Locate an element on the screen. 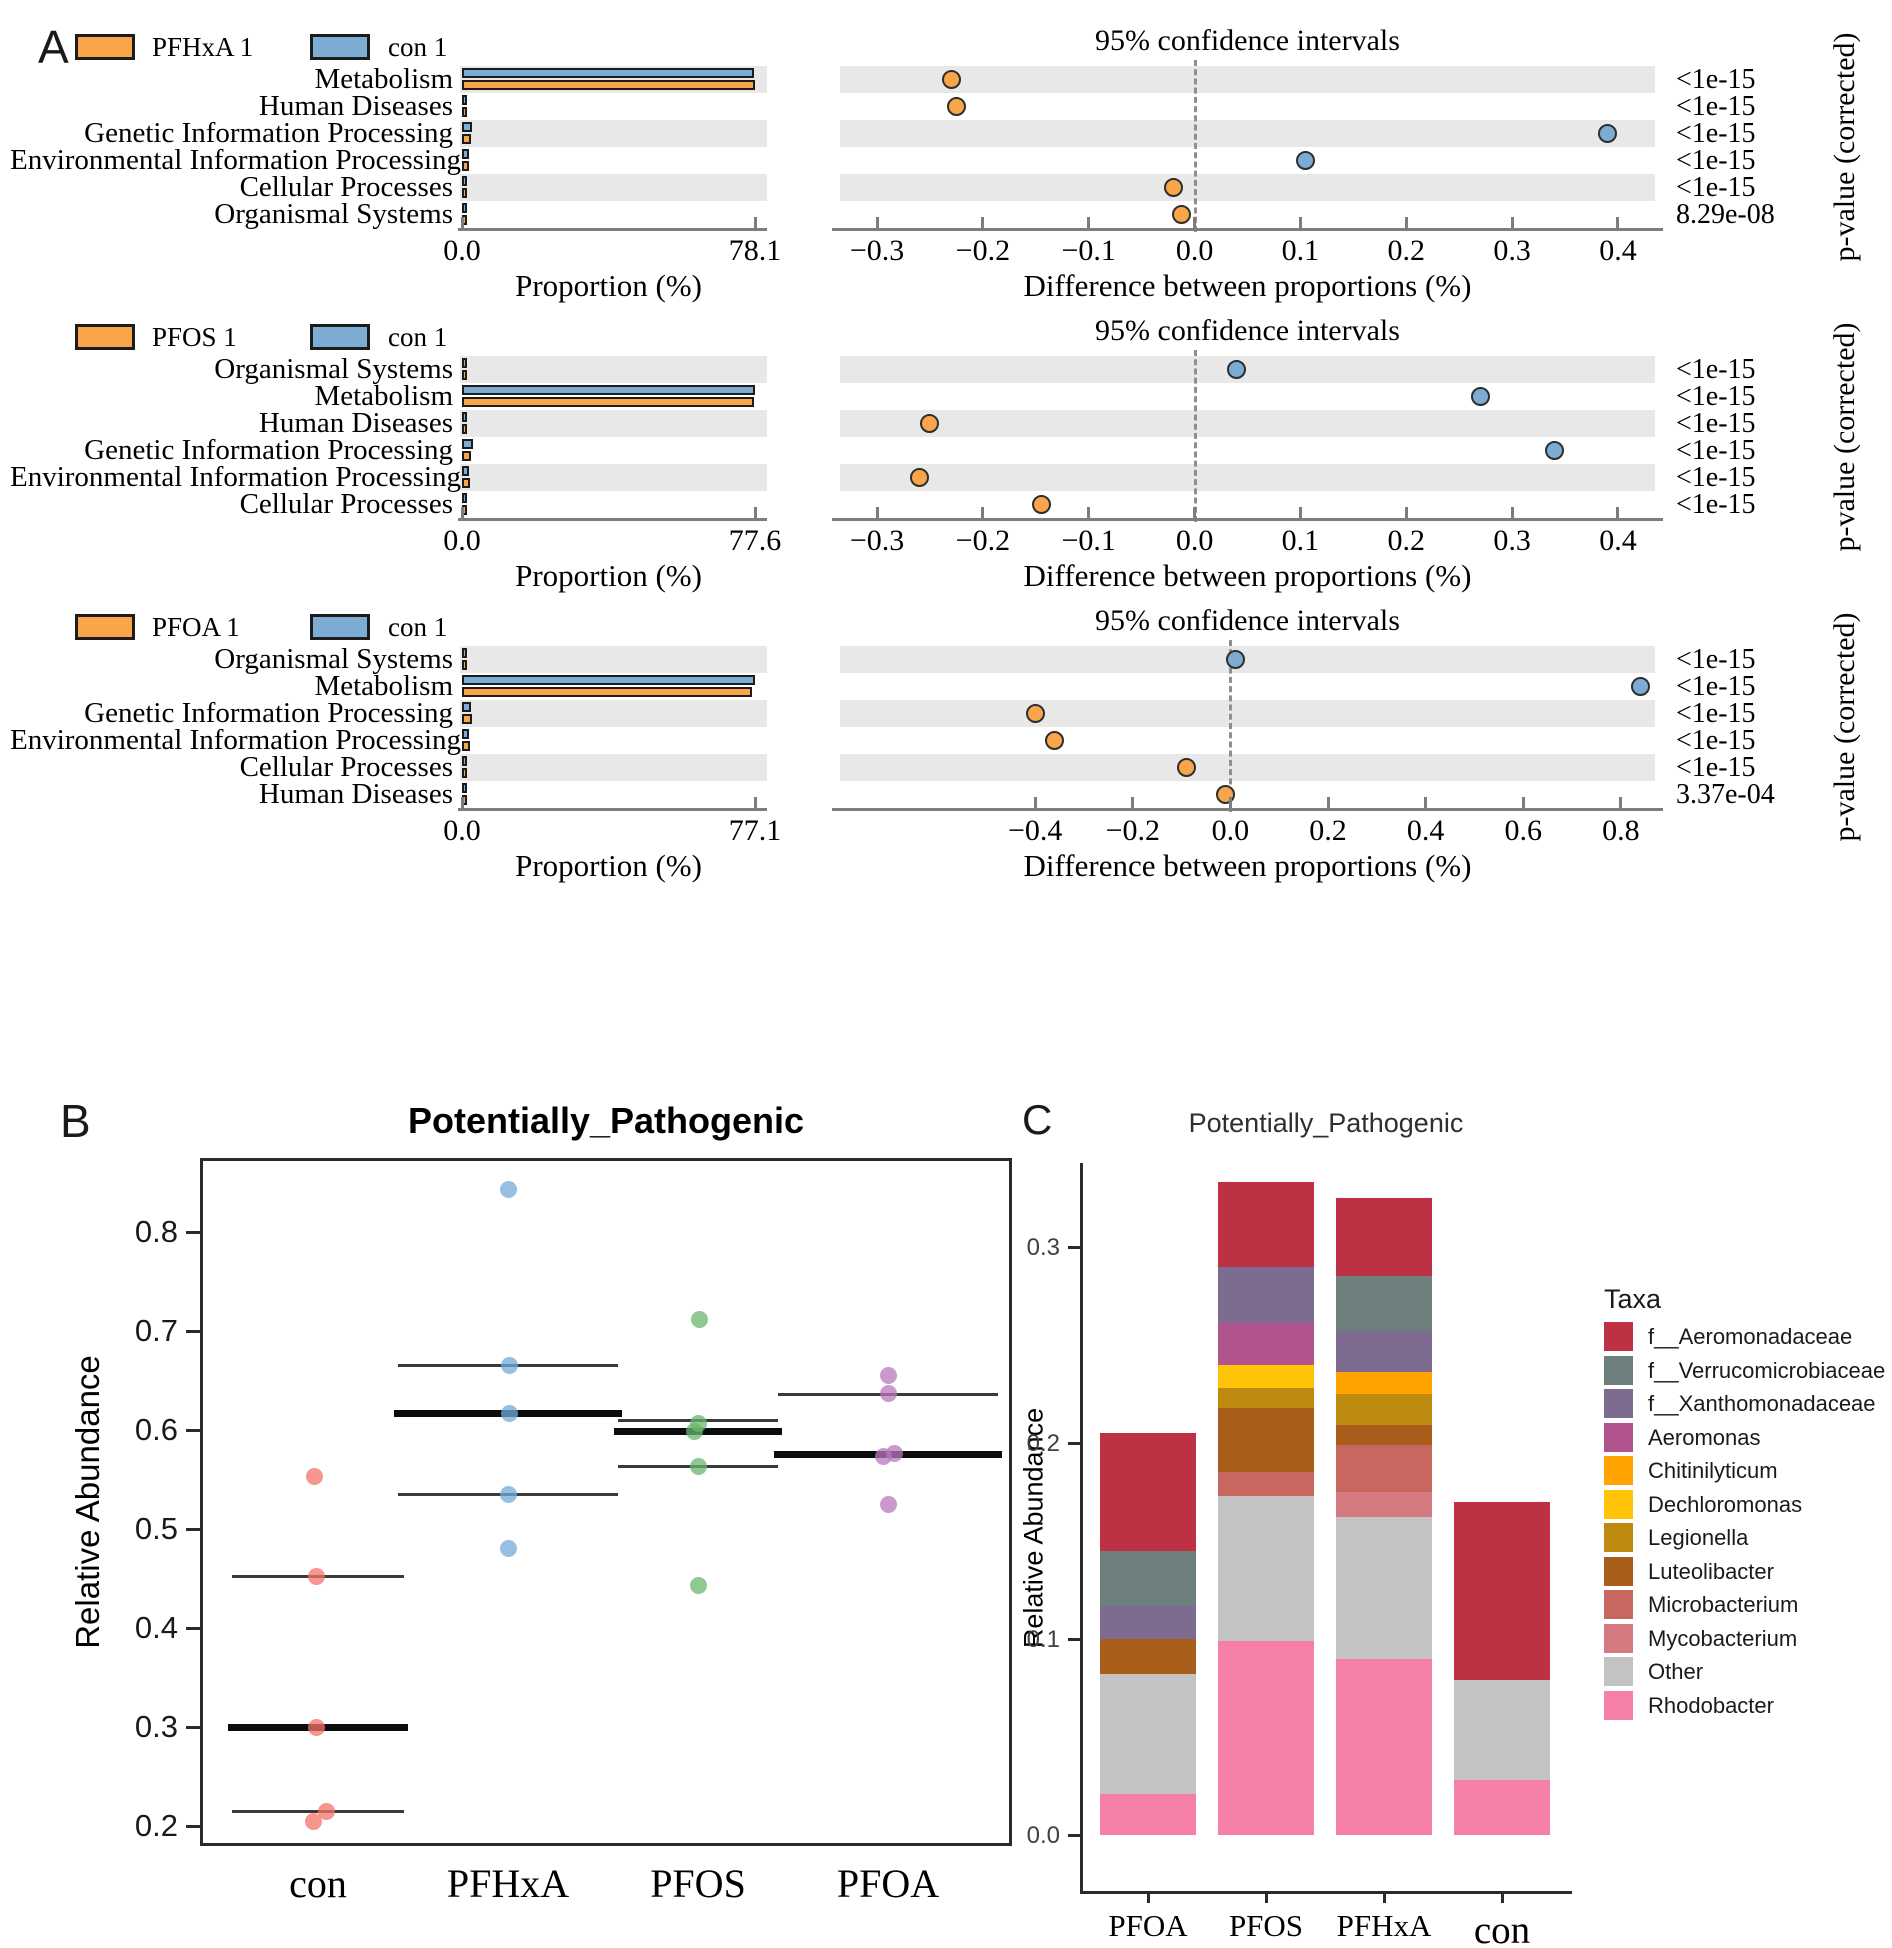 The image size is (1892, 1948). difference-tick-label: −0.1 is located at coordinates (1088, 250).